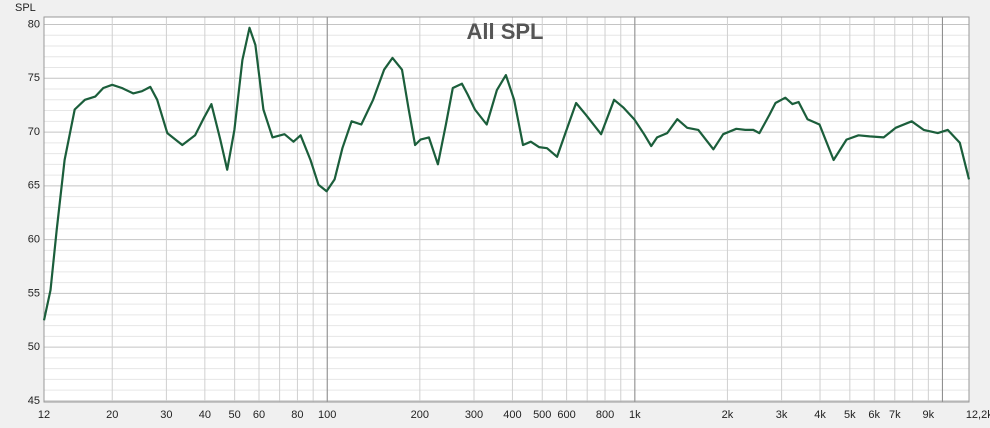 Image resolution: width=990 pixels, height=428 pixels. Describe the element at coordinates (782, 415) in the screenshot. I see `x-tick-label: 3k` at that location.